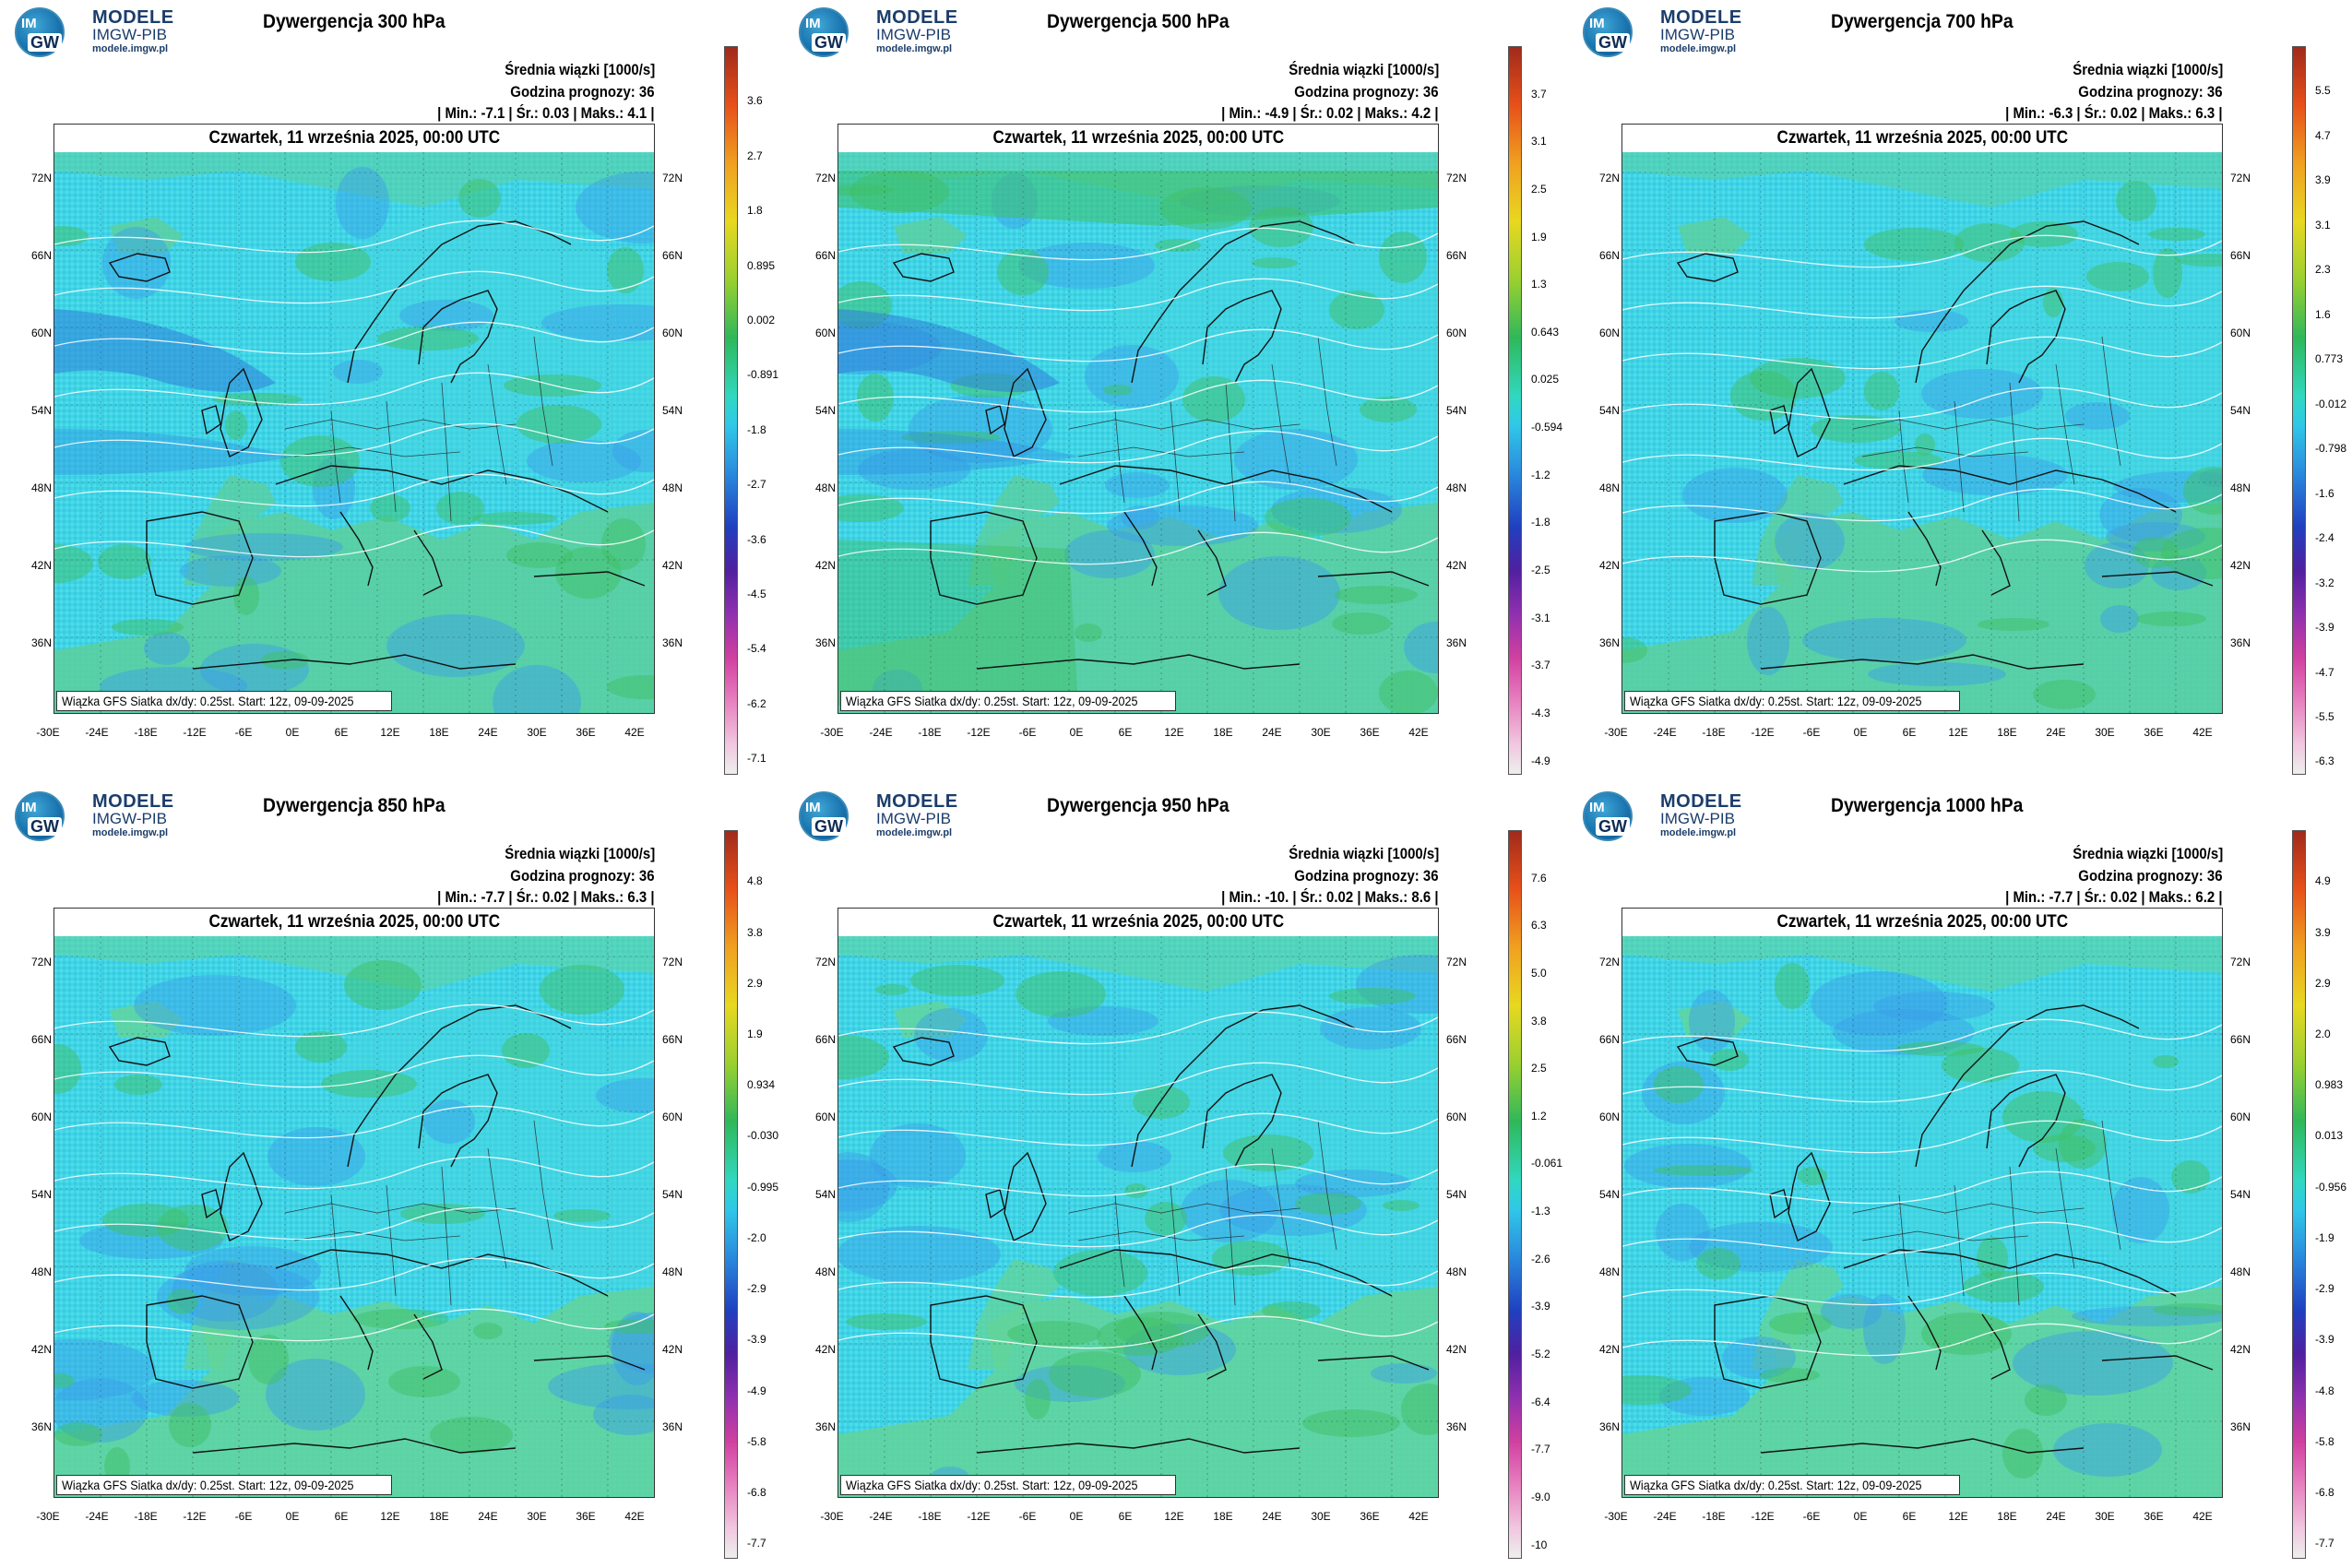 The height and width of the screenshot is (1568, 2352). I want to click on colorbar-tick-label: -0.956, so click(2331, 1187).